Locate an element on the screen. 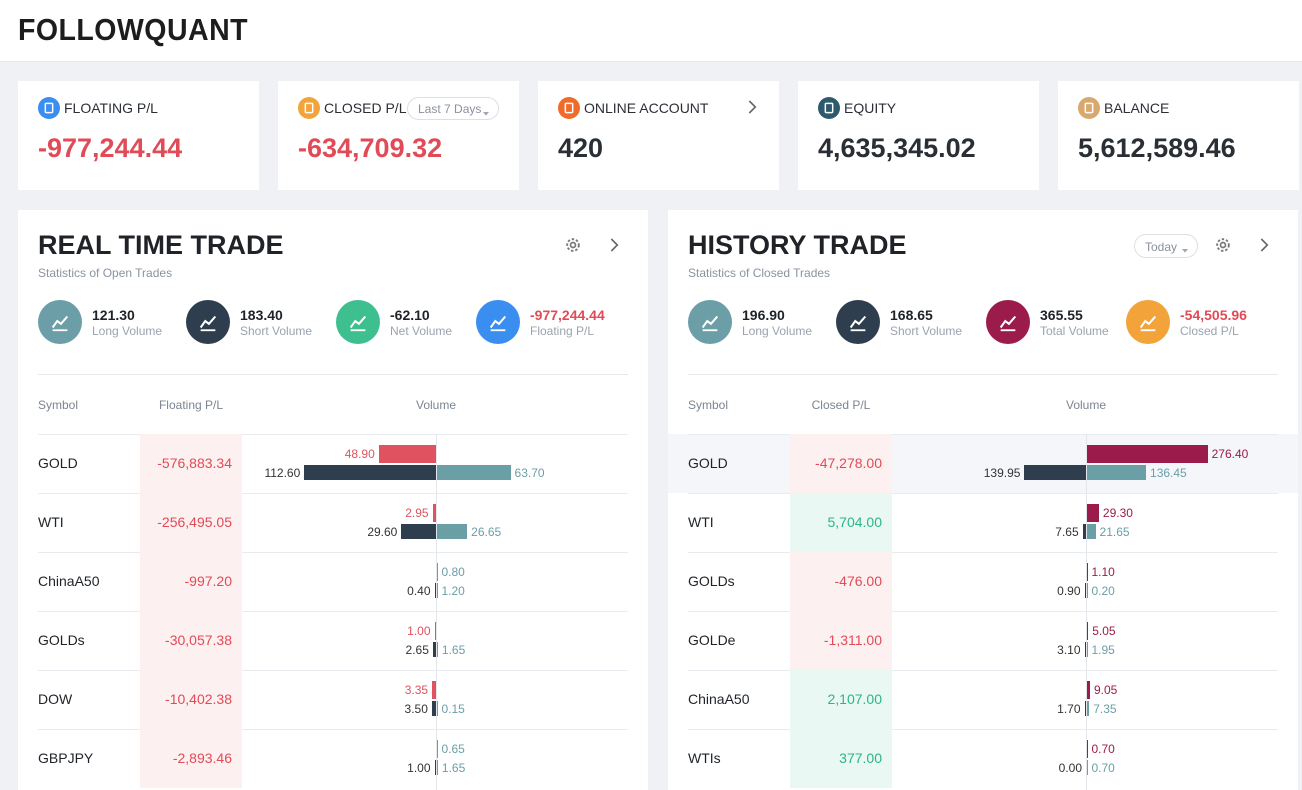 The width and height of the screenshot is (1302, 790). symbol: DOW is located at coordinates (55, 699).